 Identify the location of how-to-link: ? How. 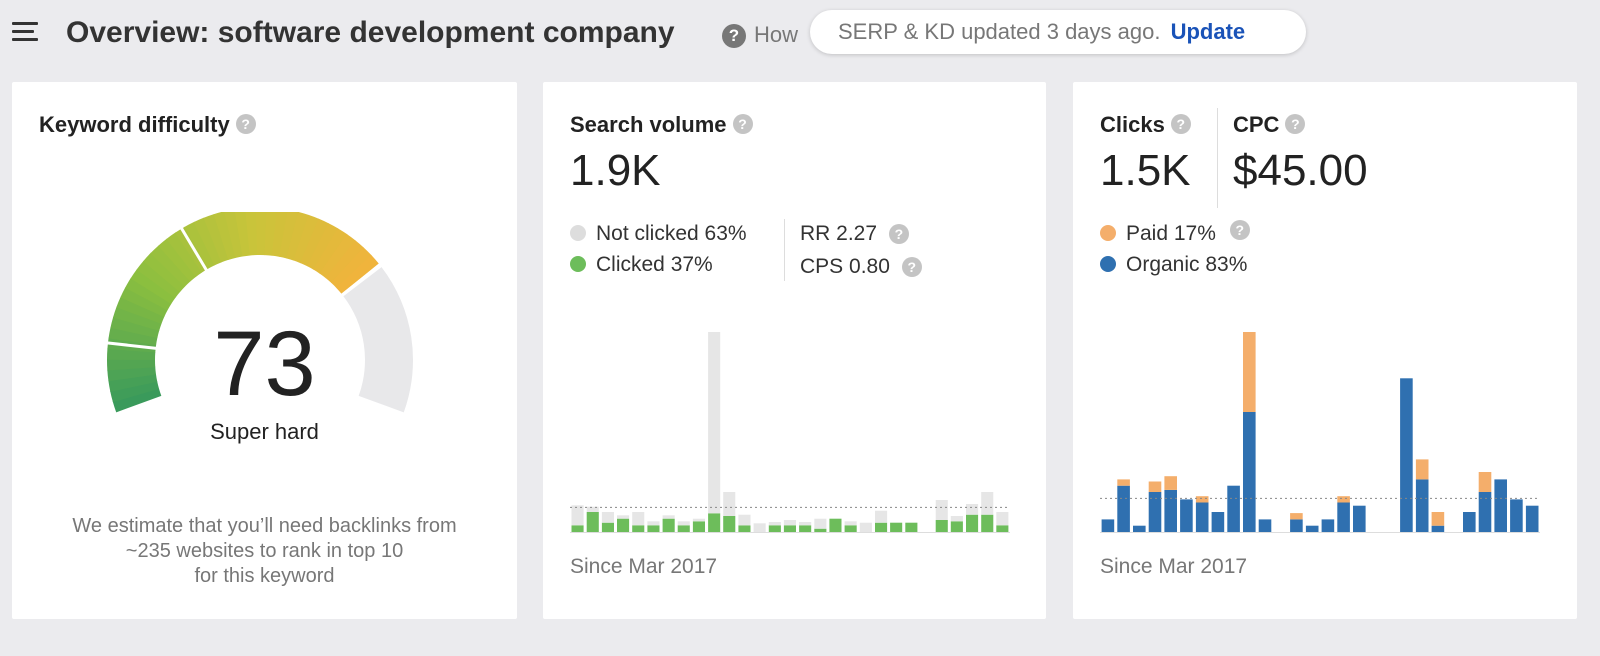
(760, 35).